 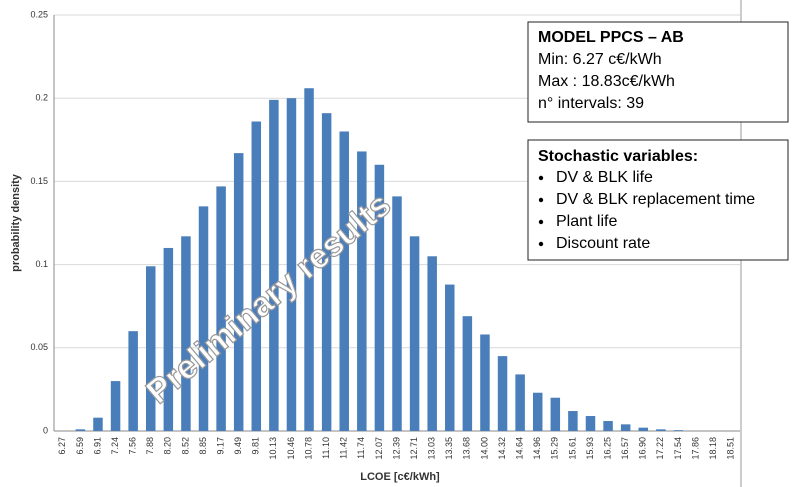 What do you see at coordinates (39, 14) in the screenshot?
I see `y-tick-label: 0.25` at bounding box center [39, 14].